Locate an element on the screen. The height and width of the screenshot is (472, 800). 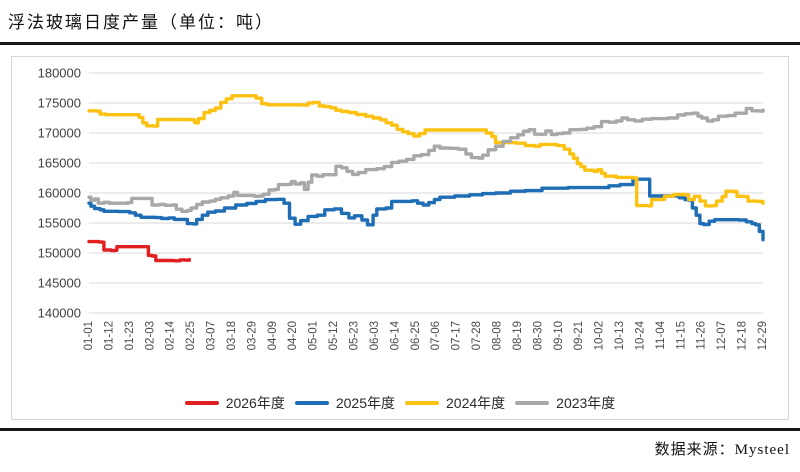
footer-divider is located at coordinates (400, 429).